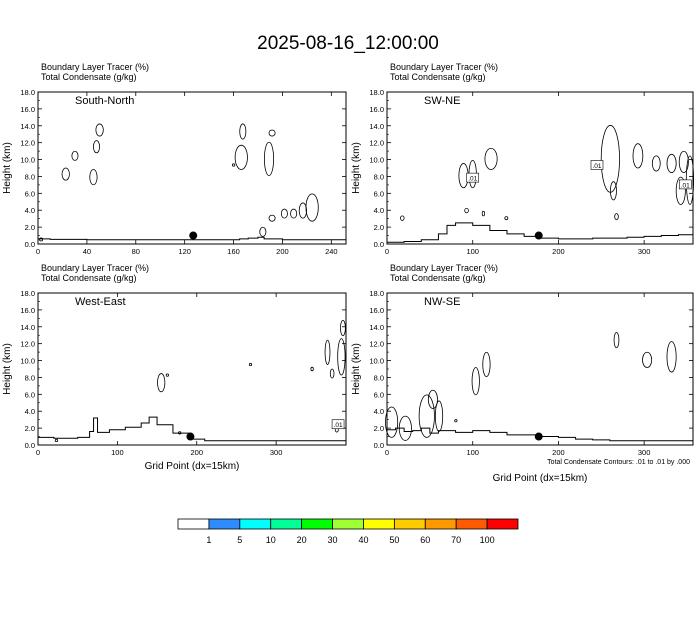 This screenshot has width=696, height=617. I want to click on x-tick-label: 120, so click(184, 251).